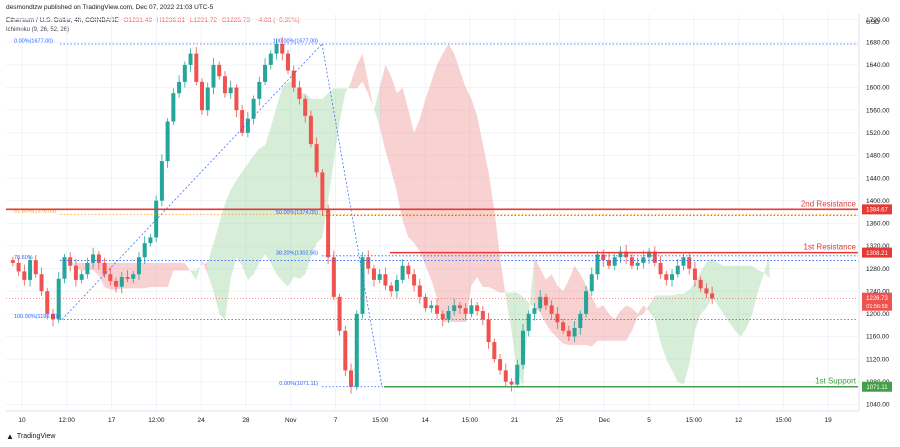 The width and height of the screenshot is (900, 447). I want to click on level-price-tag-bg, so click(877, 209).